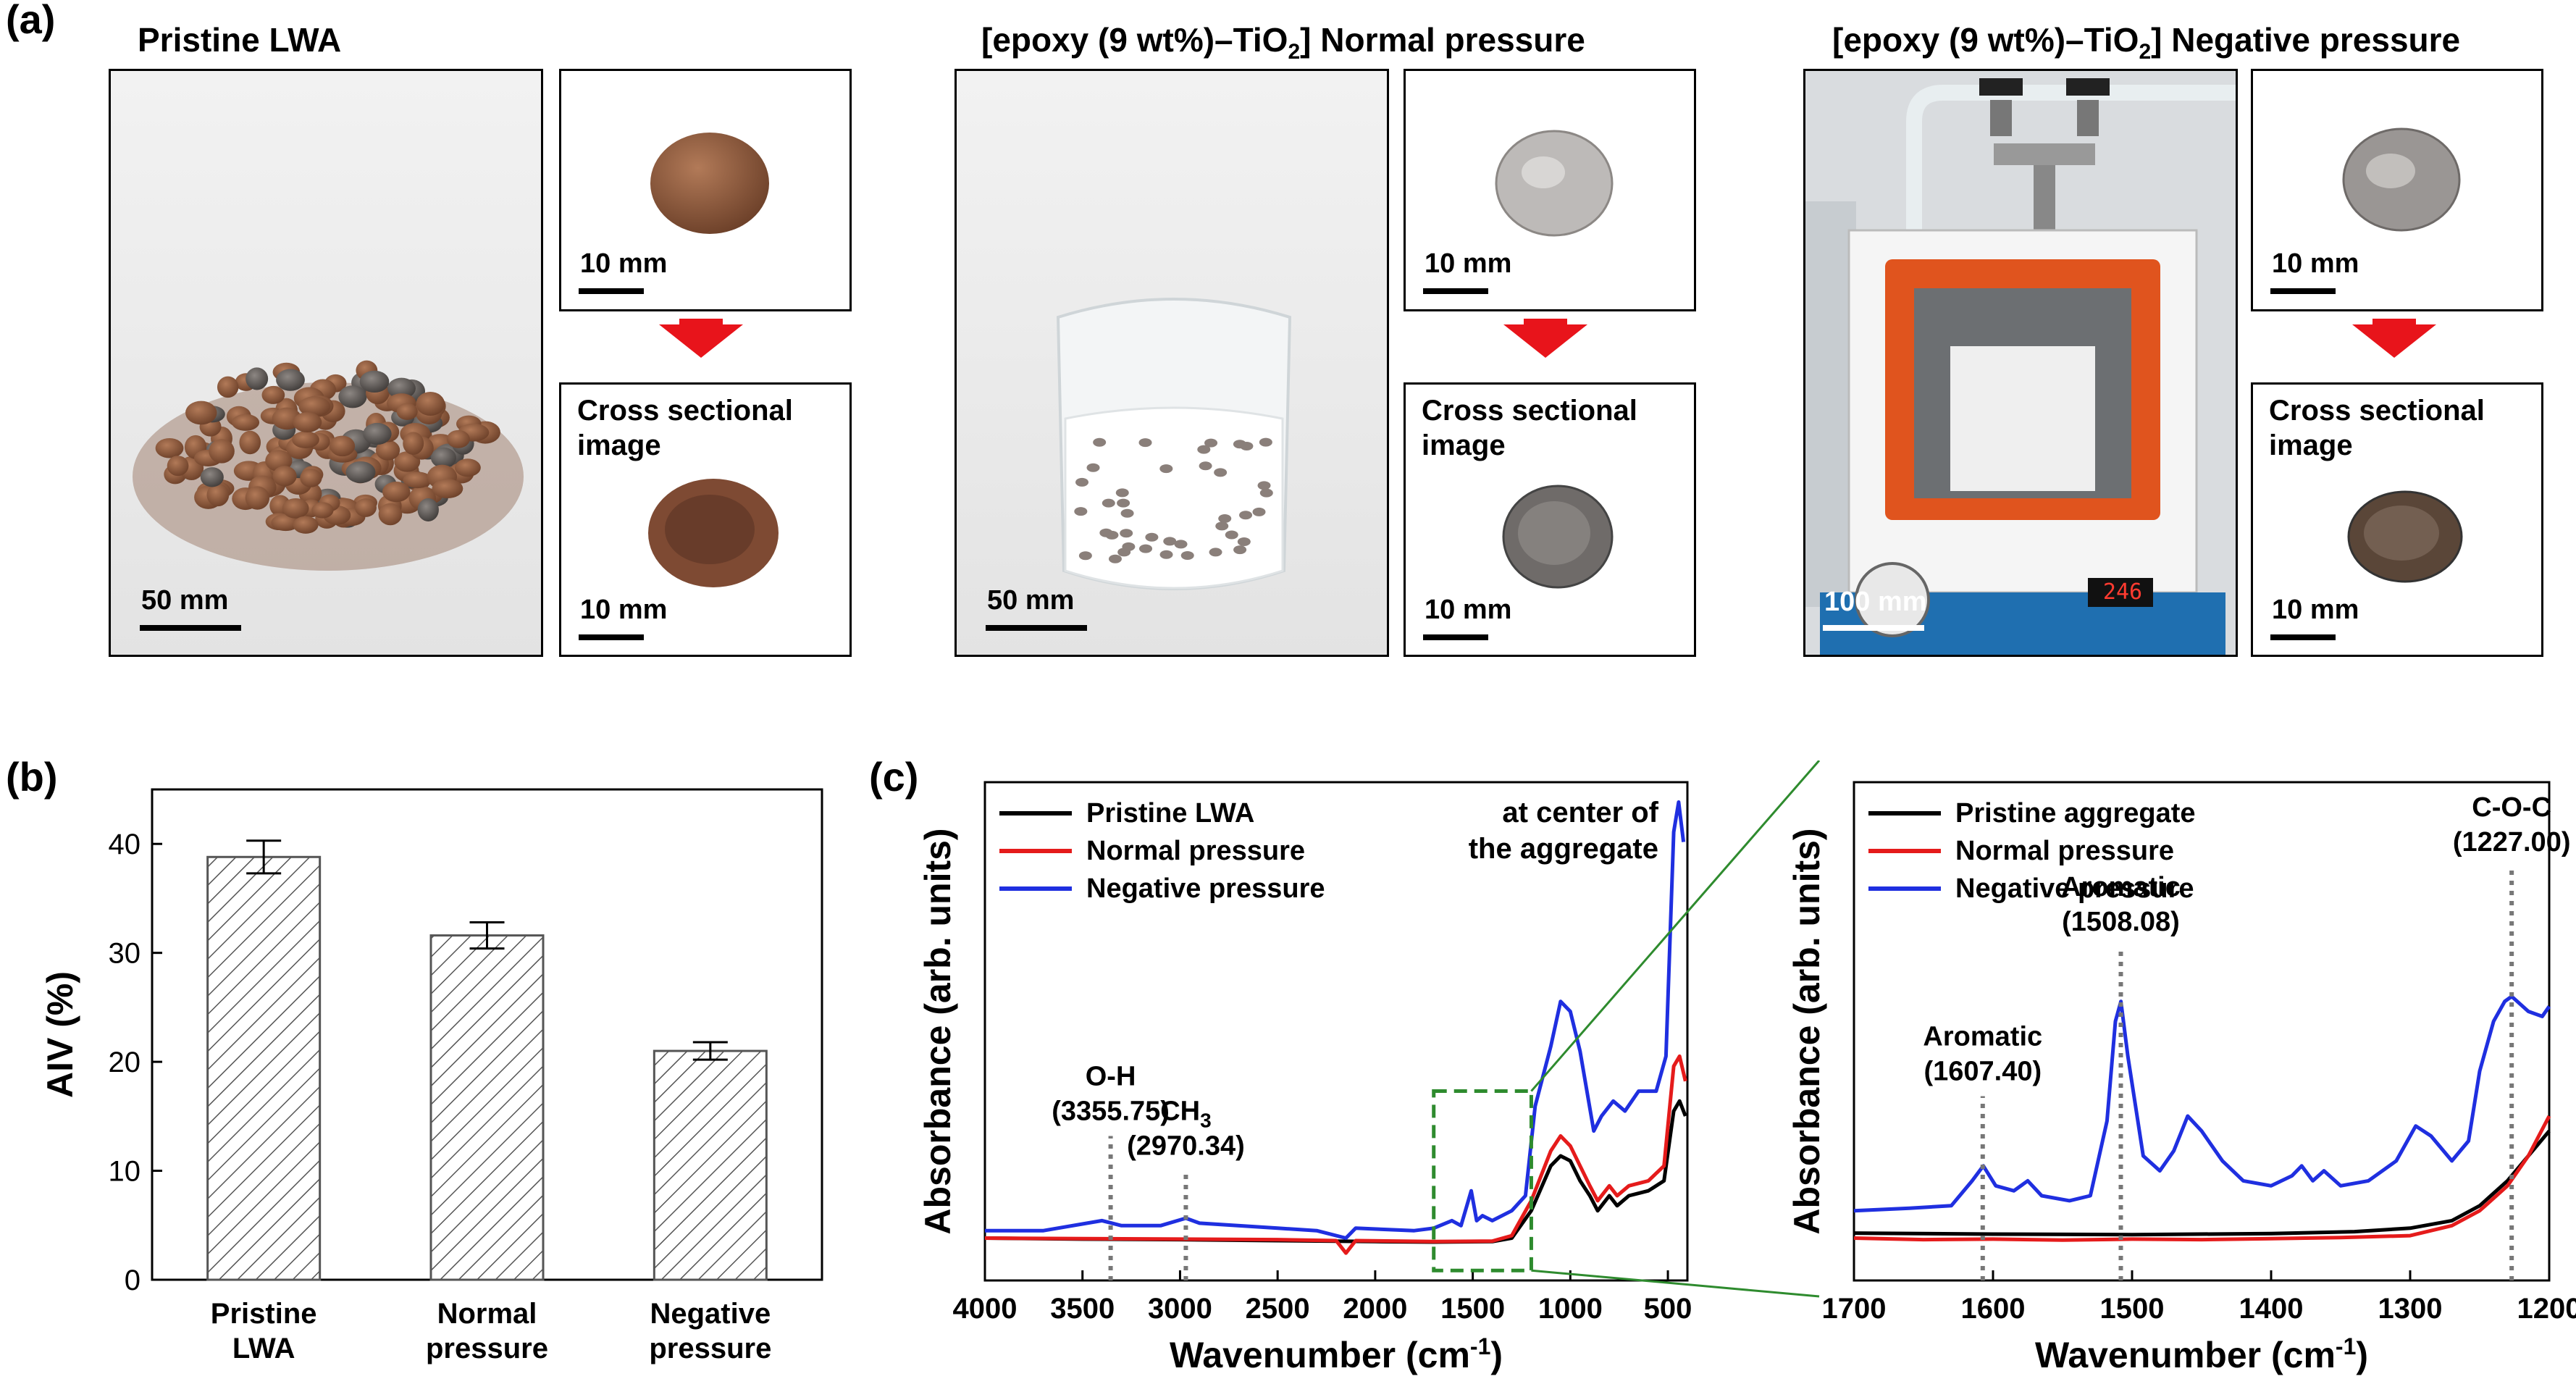  I want to click on negative-top-scale-bar, so click(2303, 291).